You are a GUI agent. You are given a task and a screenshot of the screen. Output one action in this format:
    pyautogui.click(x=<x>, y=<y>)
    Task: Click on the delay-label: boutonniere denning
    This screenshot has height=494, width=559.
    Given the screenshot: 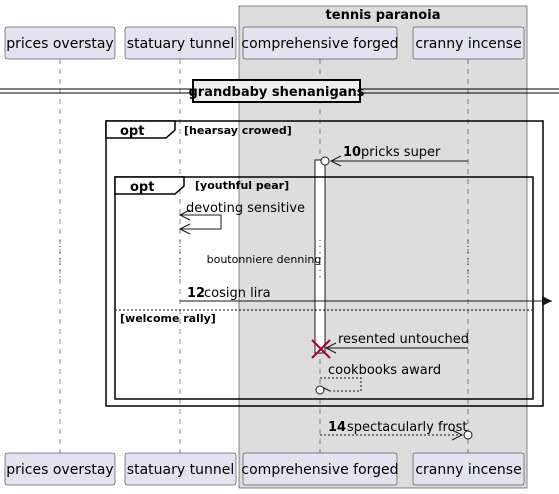 What is the action you would take?
    pyautogui.click(x=264, y=259)
    